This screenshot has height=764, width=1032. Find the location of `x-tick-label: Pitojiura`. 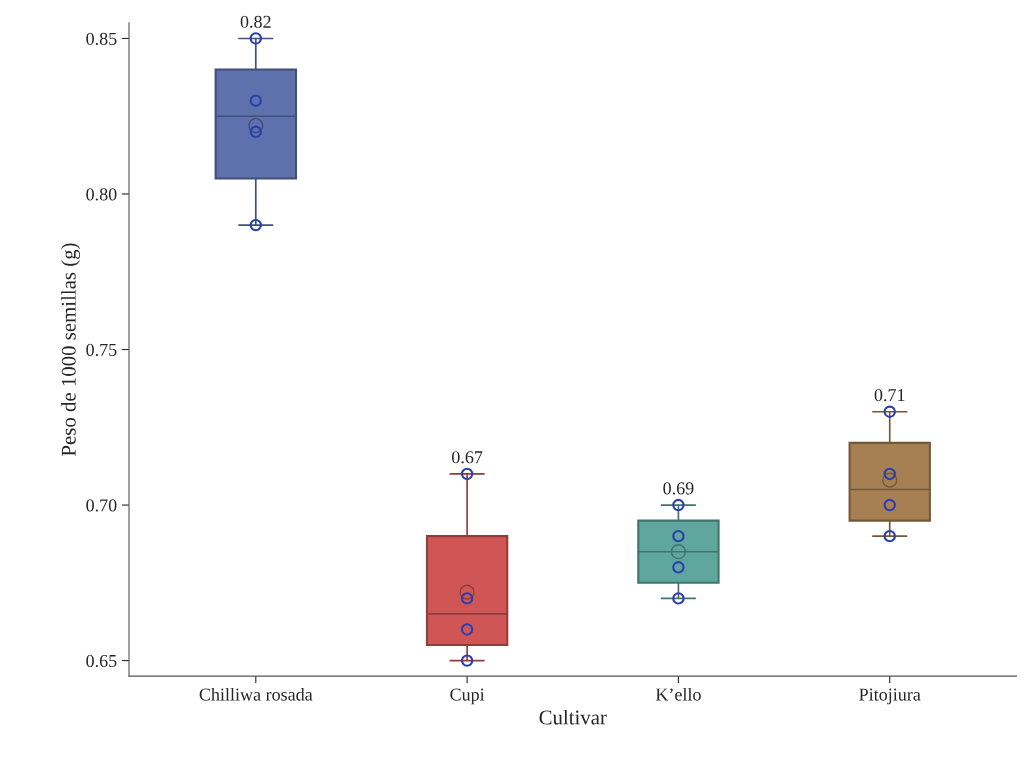

x-tick-label: Pitojiura is located at coordinates (890, 696).